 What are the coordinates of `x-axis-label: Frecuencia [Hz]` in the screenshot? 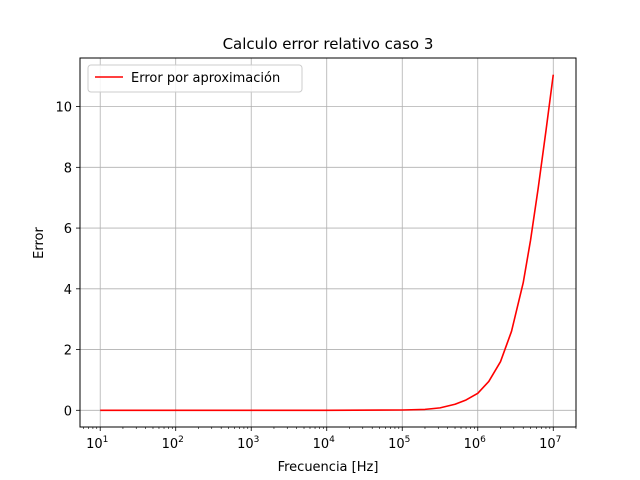 It's located at (328, 467).